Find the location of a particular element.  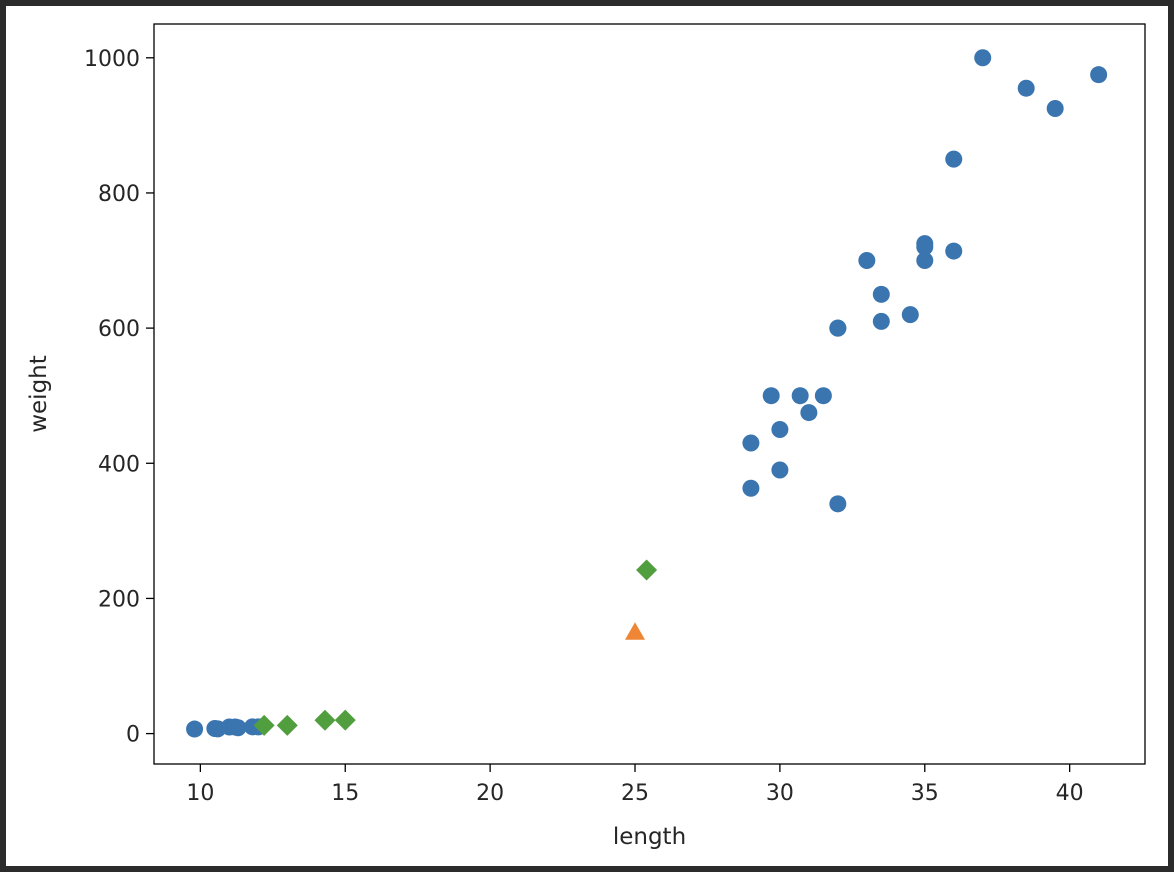

x-tick-label: 15 is located at coordinates (345, 793).